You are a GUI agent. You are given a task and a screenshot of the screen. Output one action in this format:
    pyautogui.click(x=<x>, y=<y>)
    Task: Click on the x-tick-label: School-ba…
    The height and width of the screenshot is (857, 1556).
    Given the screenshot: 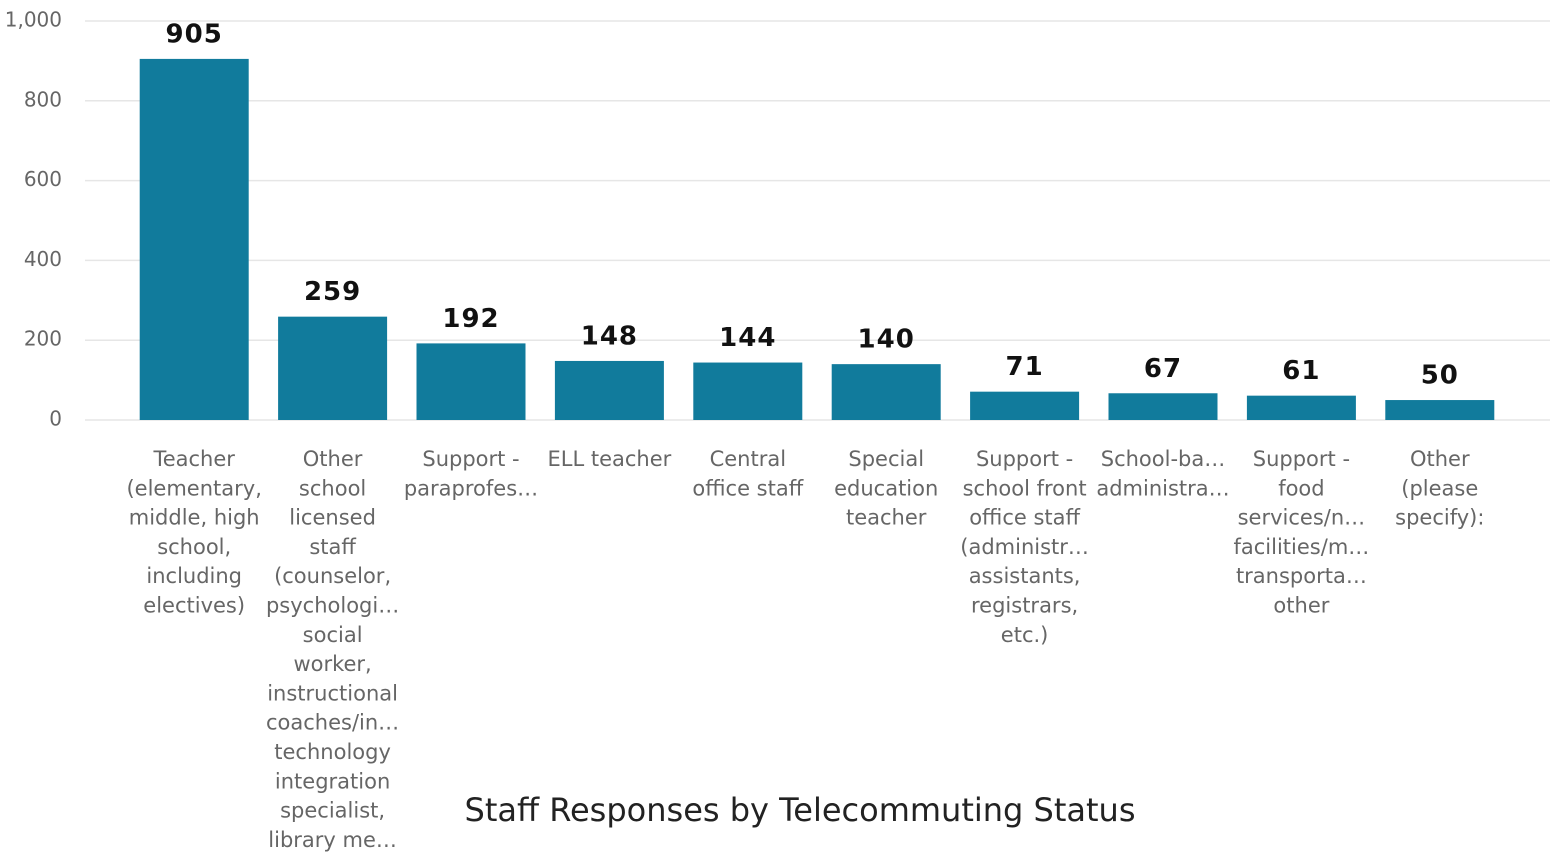 What is the action you would take?
    pyautogui.click(x=1163, y=459)
    